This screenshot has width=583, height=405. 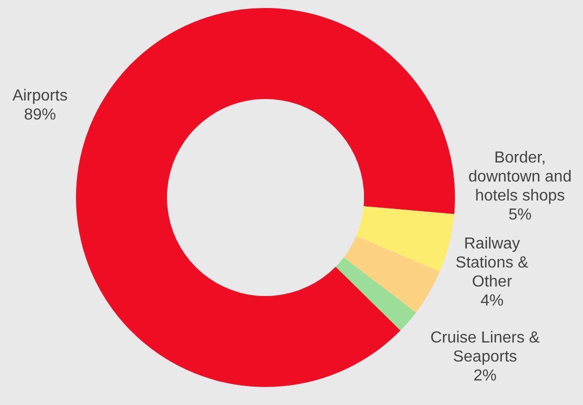 What do you see at coordinates (492, 262) in the screenshot?
I see `slice-label: Railway Stations & Other` at bounding box center [492, 262].